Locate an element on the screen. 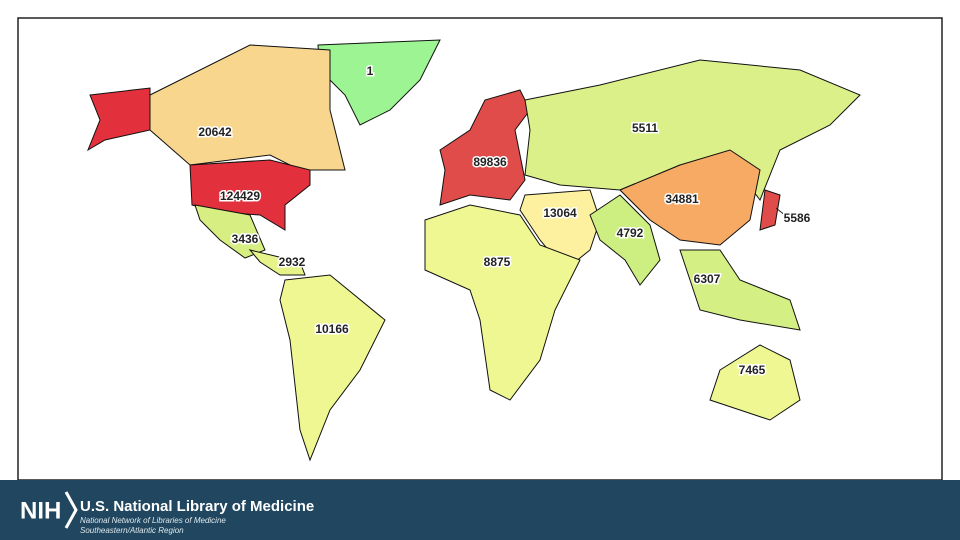  logo: NIH is located at coordinates (40, 510).